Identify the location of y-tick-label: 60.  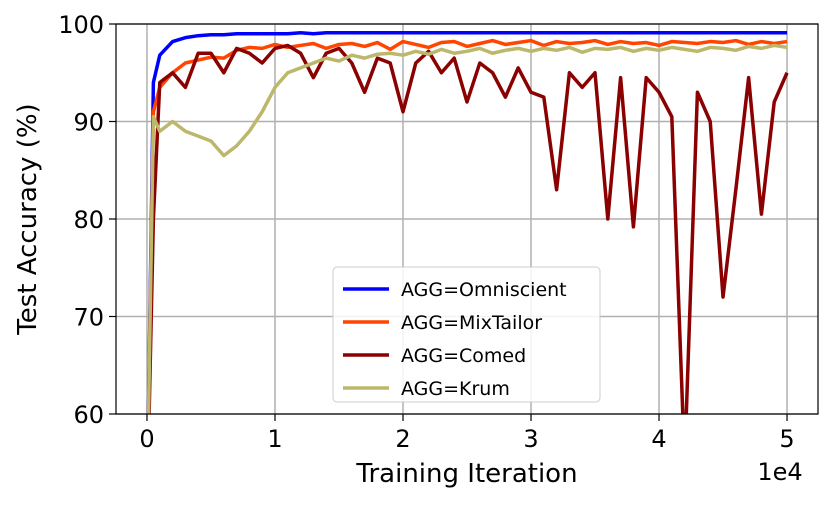
(88, 415).